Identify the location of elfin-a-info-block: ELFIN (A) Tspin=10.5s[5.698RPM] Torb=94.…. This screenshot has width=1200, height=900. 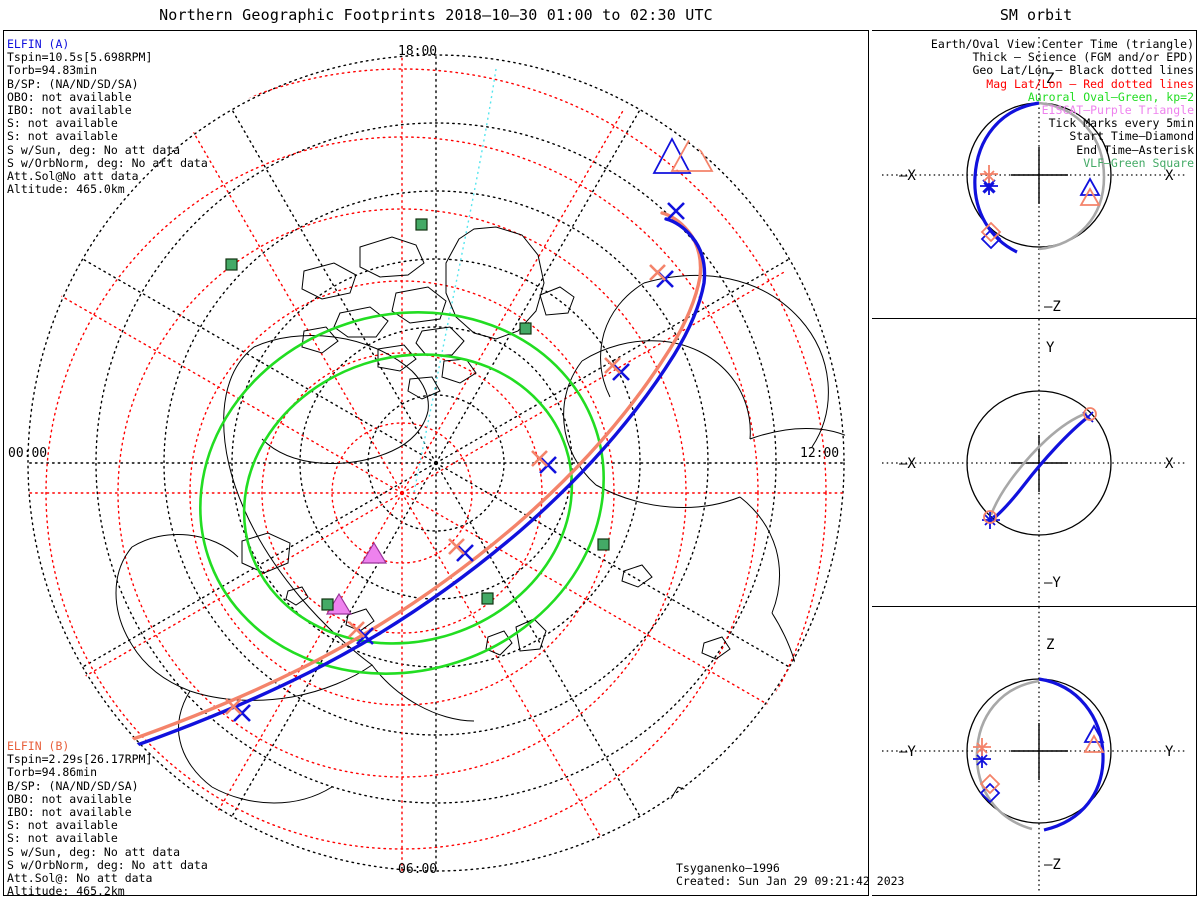
(107, 117).